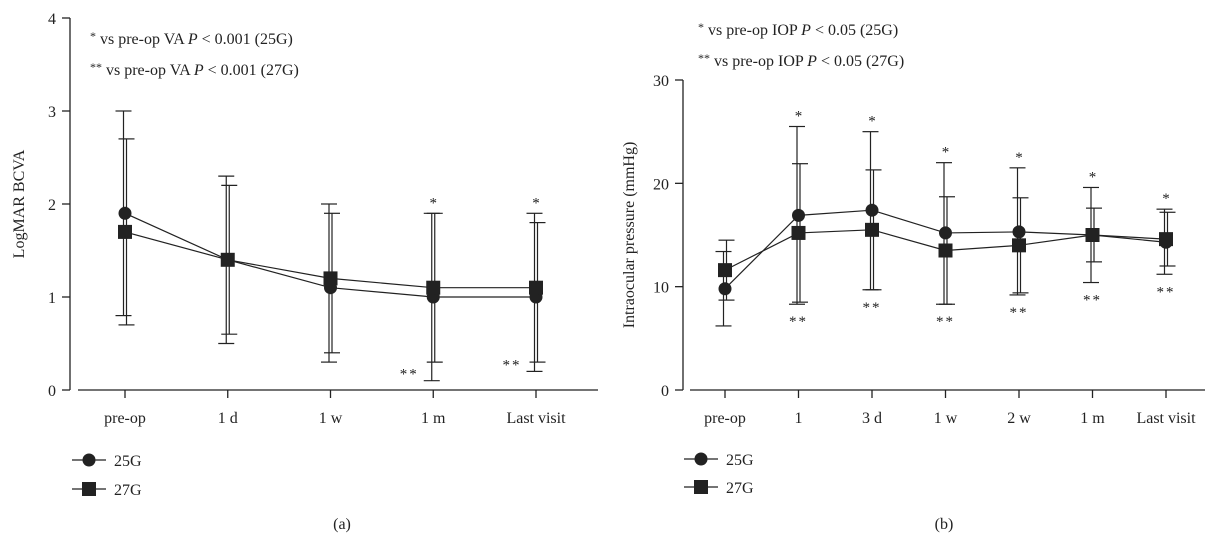  I want to click on panel-b-y-tick-label: 20, so click(661, 184).